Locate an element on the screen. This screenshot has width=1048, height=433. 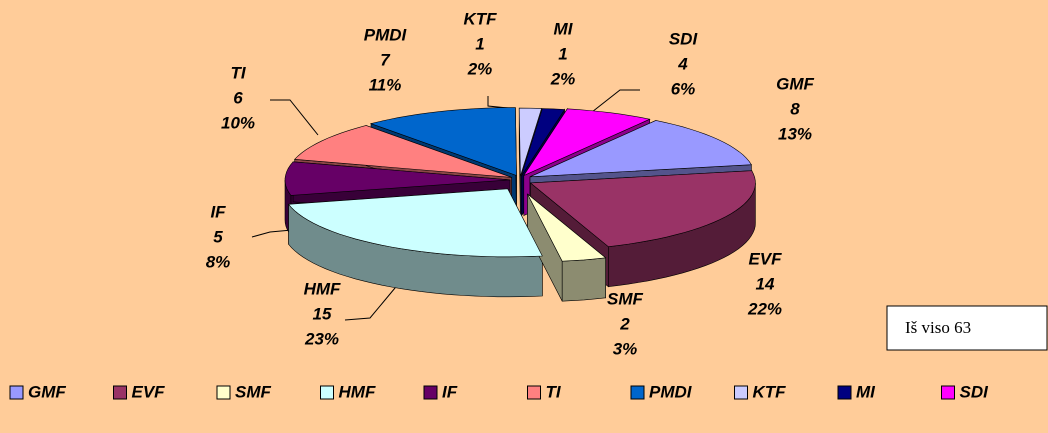
slice-label-name: TI is located at coordinates (238, 72).